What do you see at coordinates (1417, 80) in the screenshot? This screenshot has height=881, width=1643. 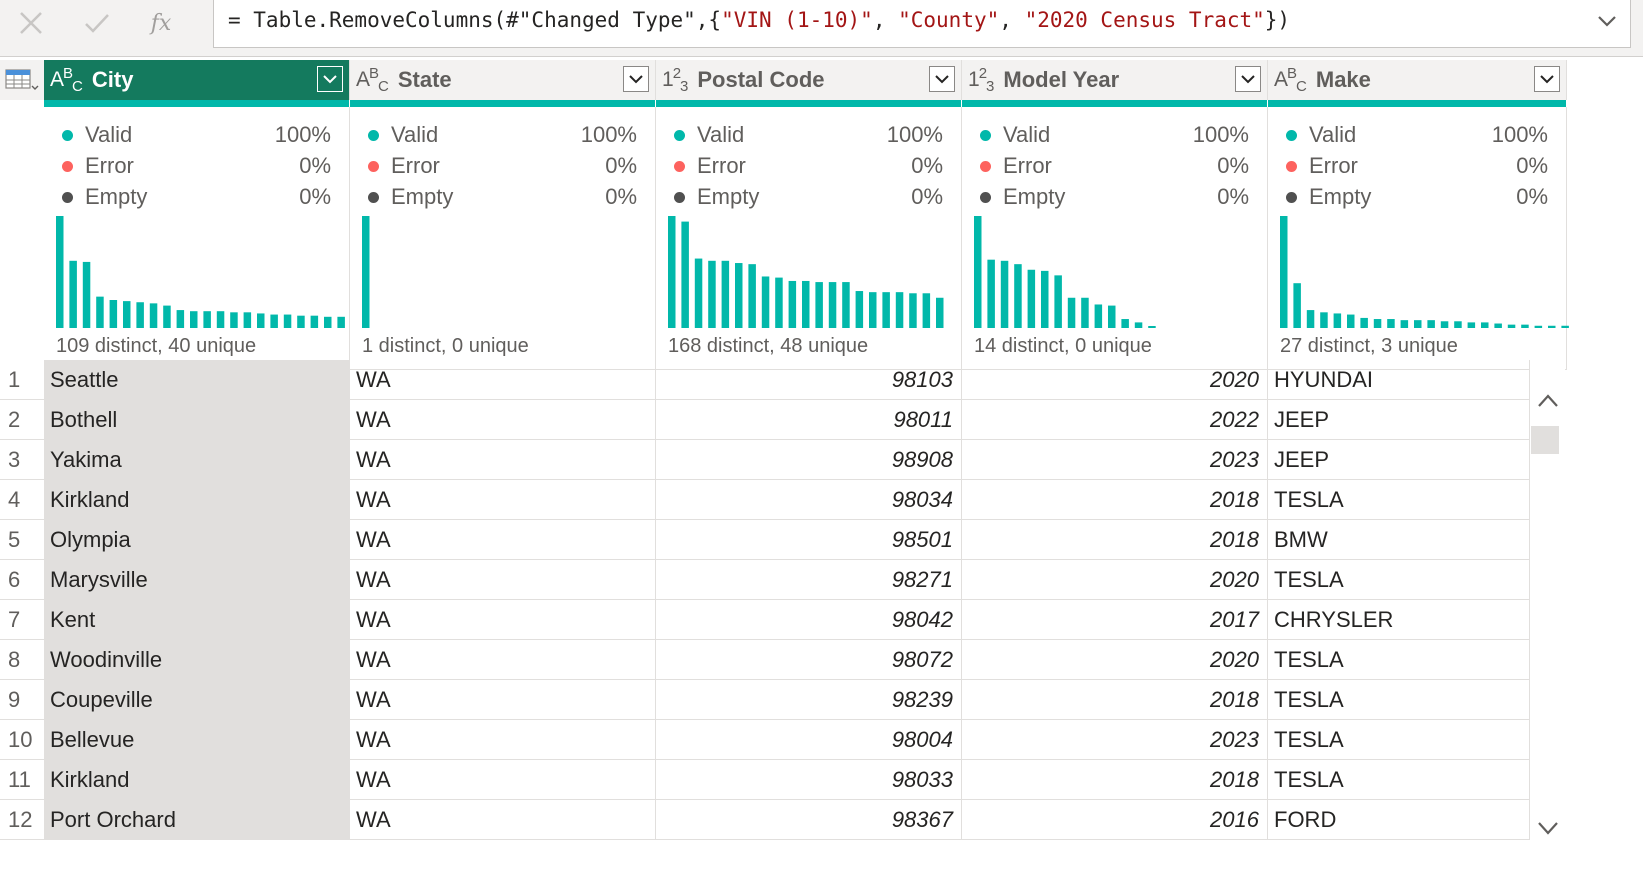 I see `column-header-make: ABC Make` at bounding box center [1417, 80].